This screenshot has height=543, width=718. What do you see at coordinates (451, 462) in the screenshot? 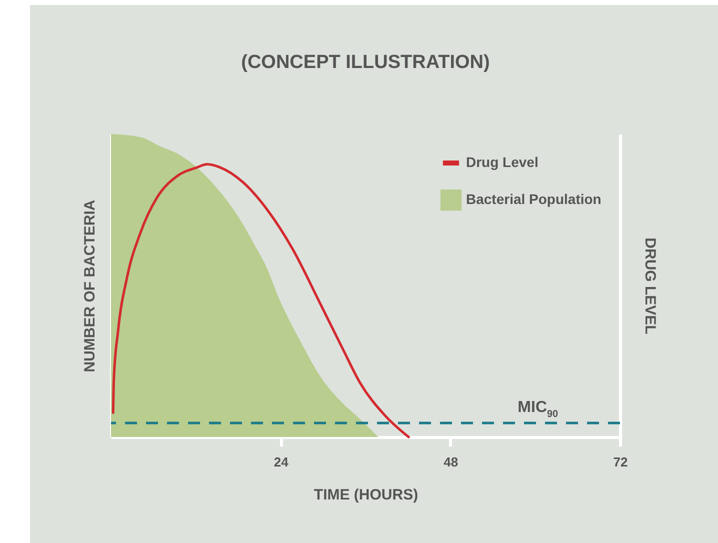
I see `x-tick-label: 48` at bounding box center [451, 462].